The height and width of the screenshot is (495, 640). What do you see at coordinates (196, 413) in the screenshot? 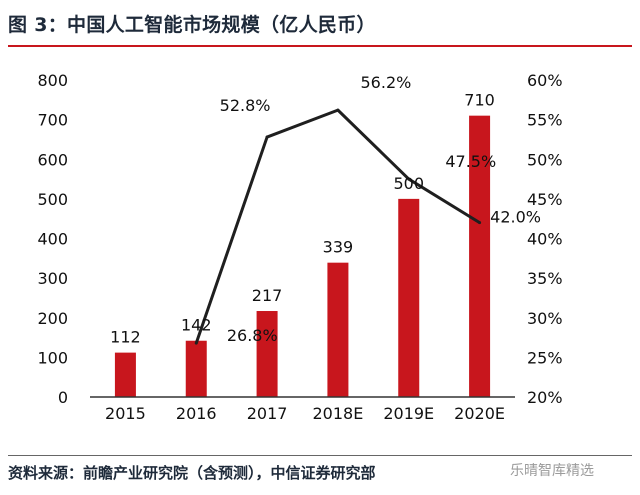
I see `x-tick-label: 2016` at bounding box center [196, 413].